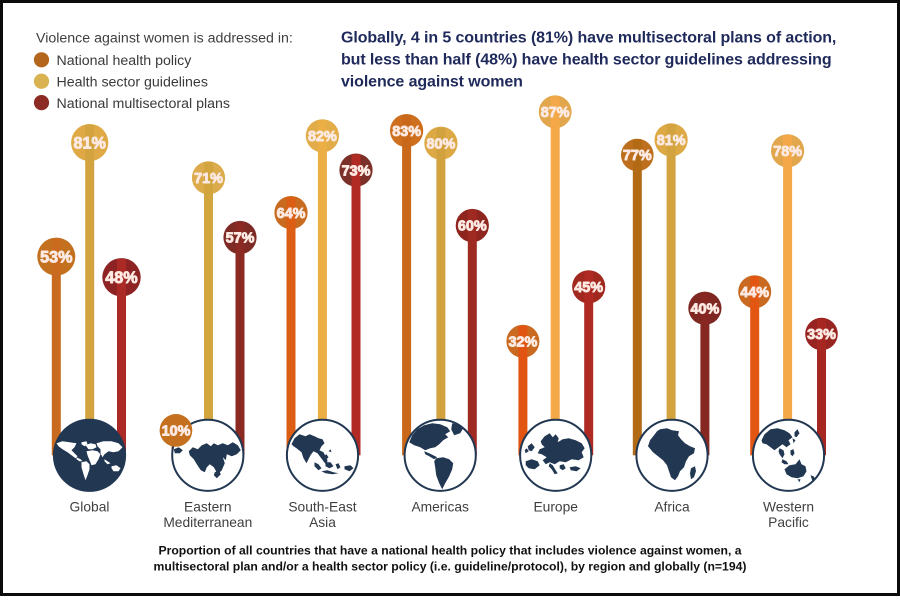  Describe the element at coordinates (522, 342) in the screenshot. I see `svg-text: 32%` at that location.